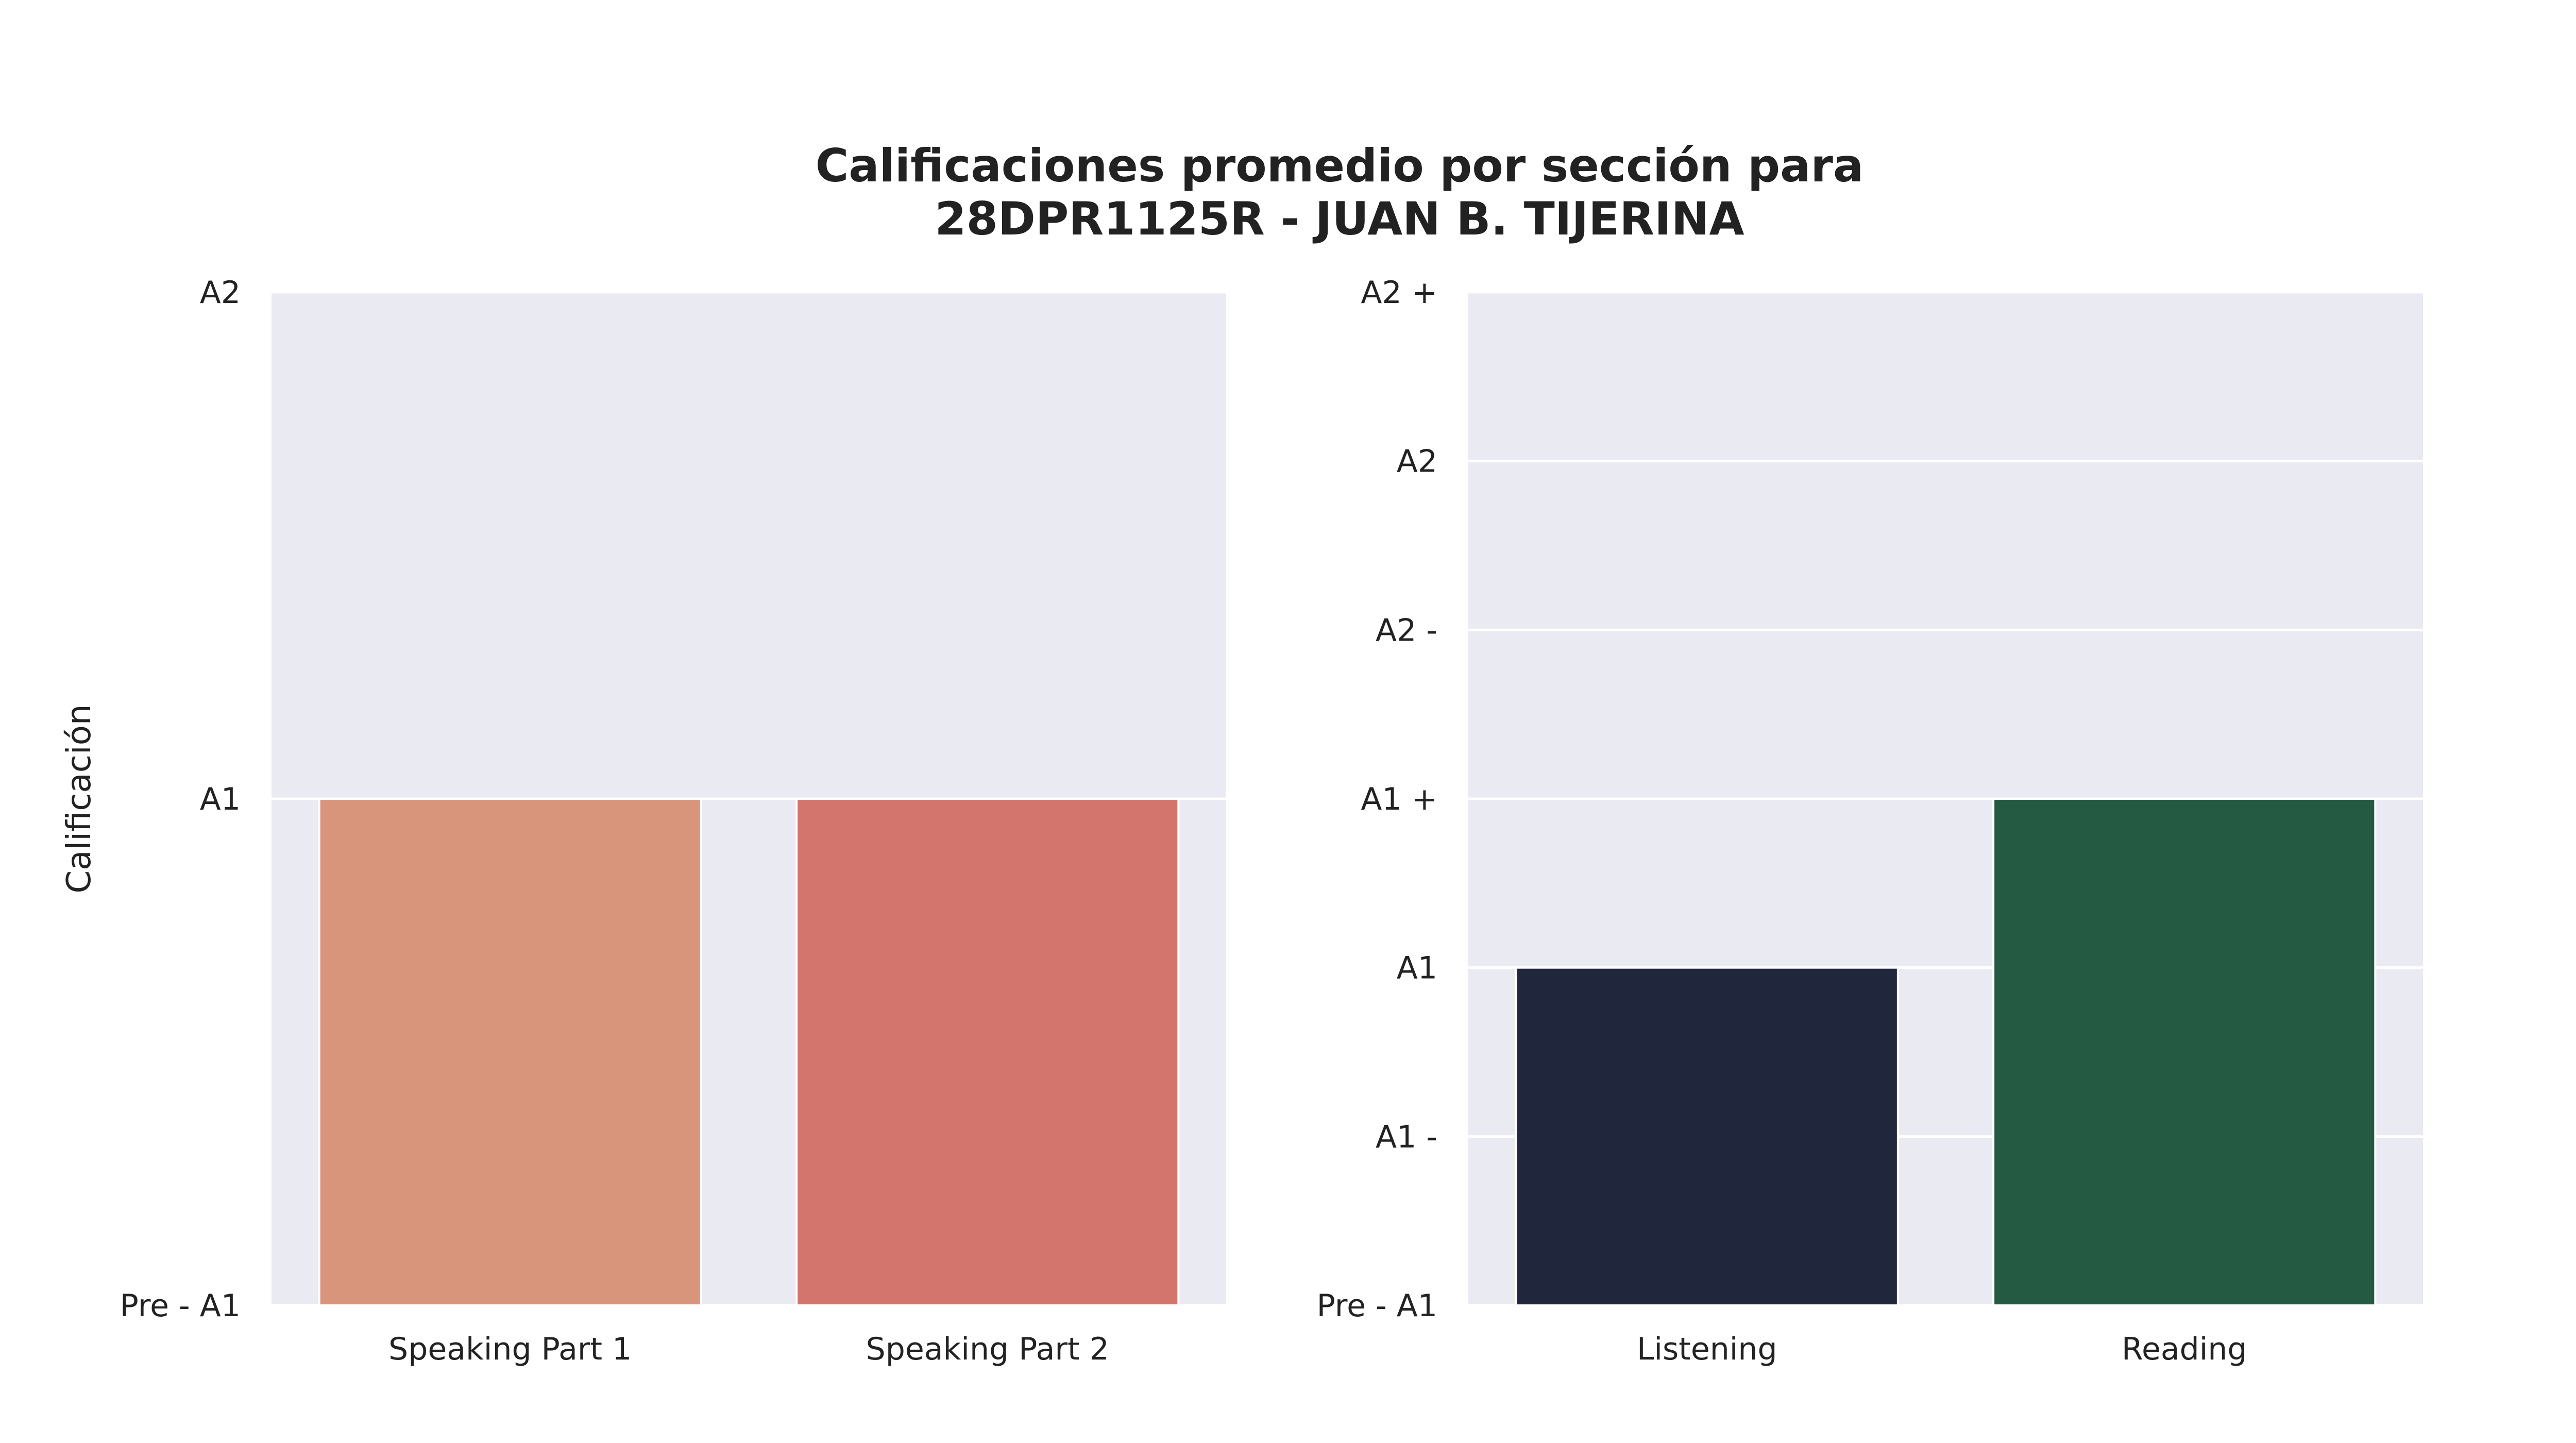 Image resolution: width=2576 pixels, height=1443 pixels. Describe the element at coordinates (1399, 799) in the screenshot. I see `y-tick-label: A1 +` at that location.